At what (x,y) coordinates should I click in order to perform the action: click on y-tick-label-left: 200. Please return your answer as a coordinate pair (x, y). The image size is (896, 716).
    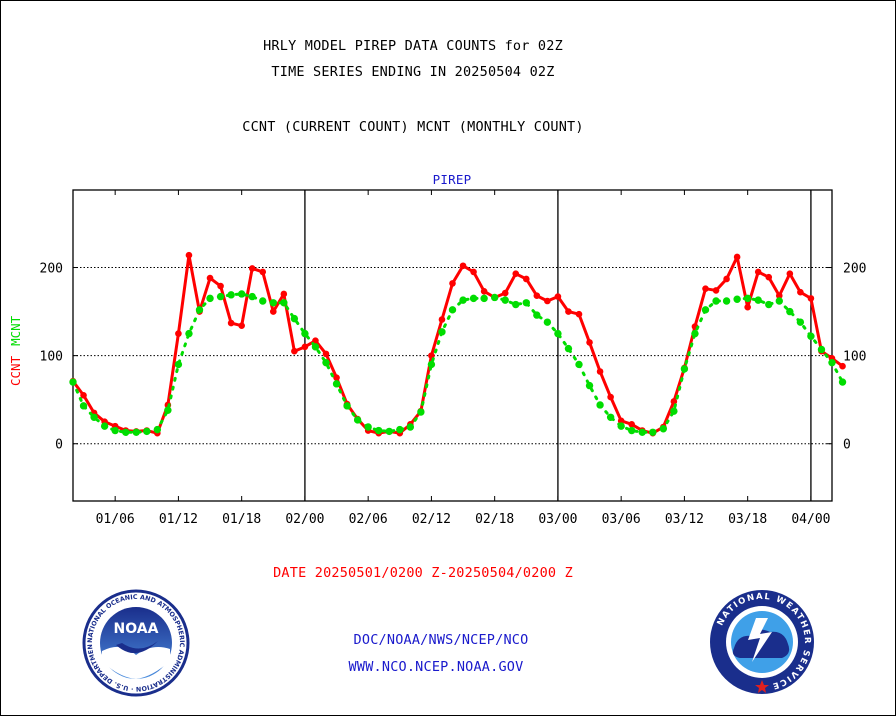
    Looking at the image, I should click on (51, 269).